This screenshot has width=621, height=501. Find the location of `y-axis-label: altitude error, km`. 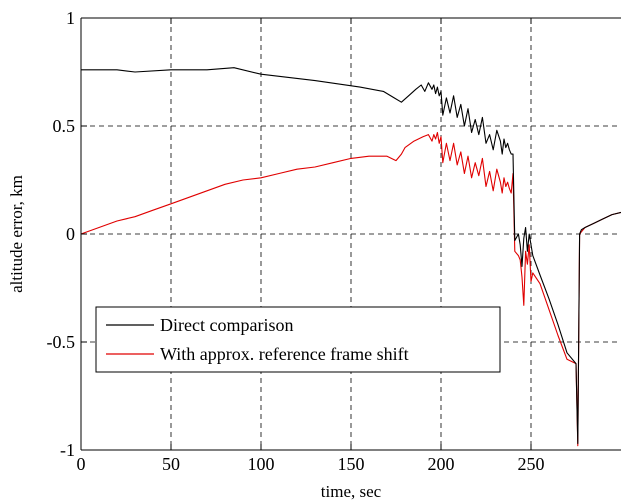

y-axis-label: altitude error, km is located at coordinates (16, 234).